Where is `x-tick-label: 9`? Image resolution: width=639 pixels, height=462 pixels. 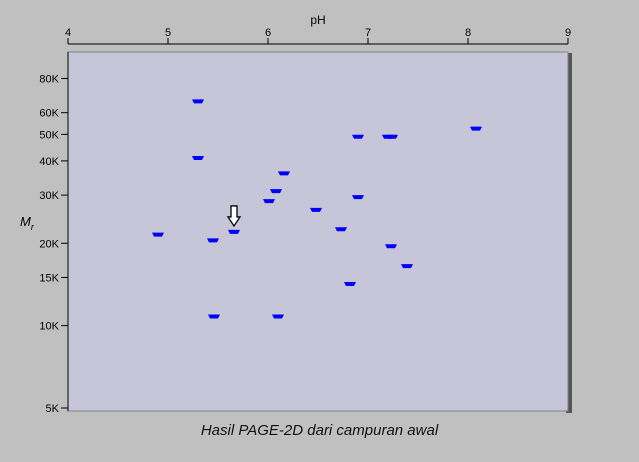 x-tick-label: 9 is located at coordinates (568, 33).